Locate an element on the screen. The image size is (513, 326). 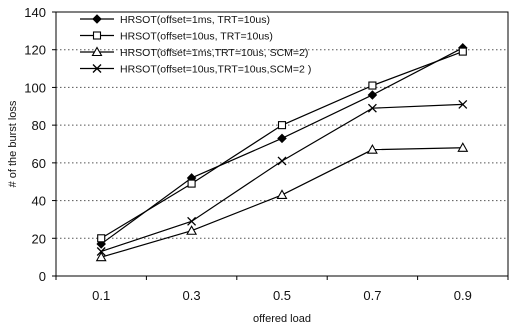
y-axis-ticks: 0 20 40 60 80 100 120 140 is located at coordinates (40, 144).